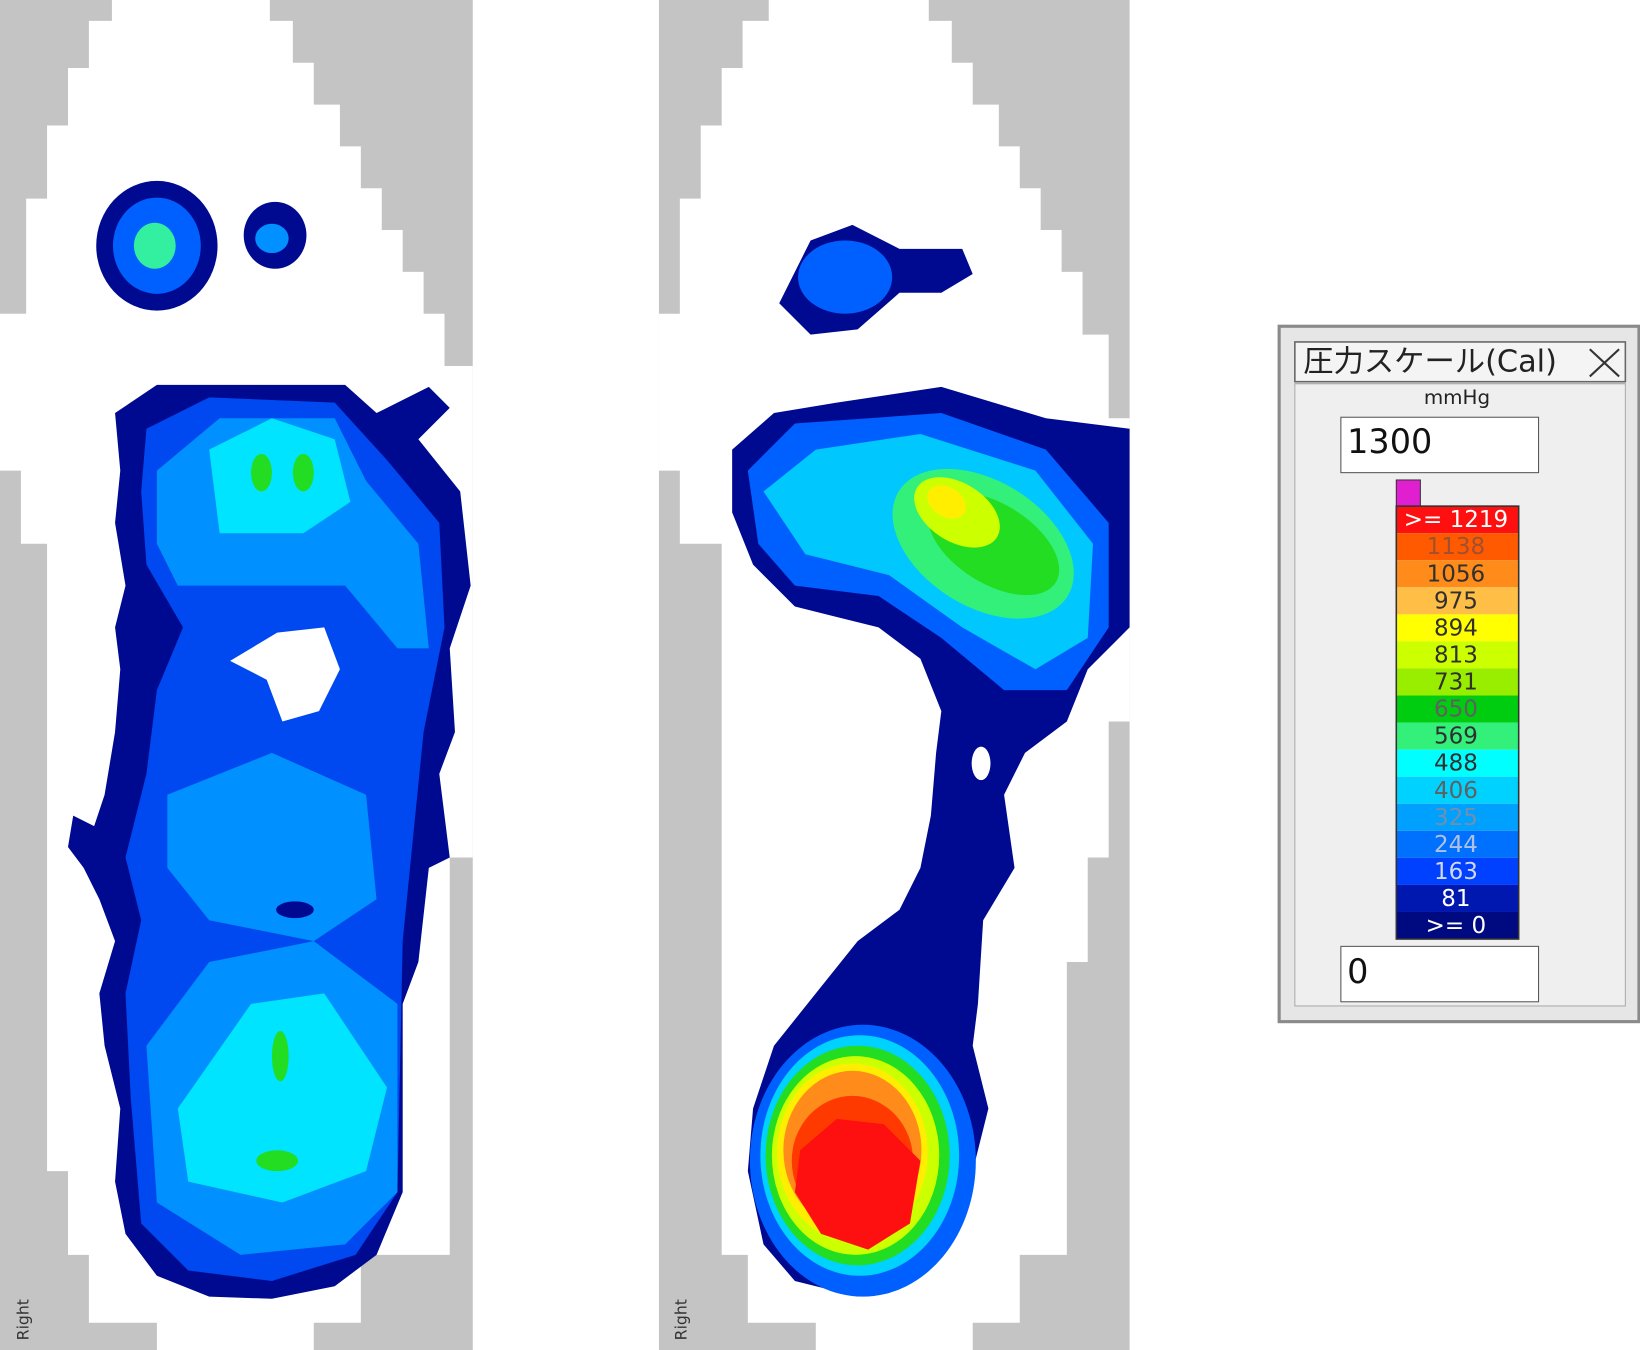 The width and height of the screenshot is (1640, 1350). I want to click on level-label: 163, so click(1456, 872).